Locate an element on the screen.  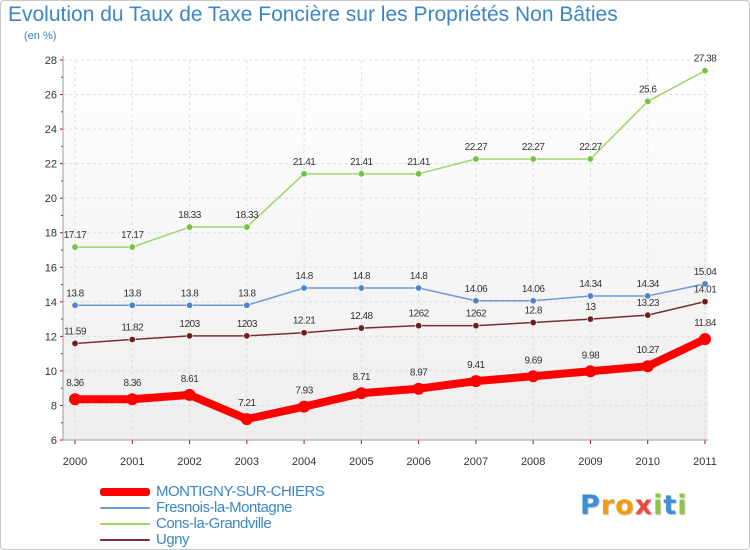
x-tick-label: 2005 is located at coordinates (361, 462).